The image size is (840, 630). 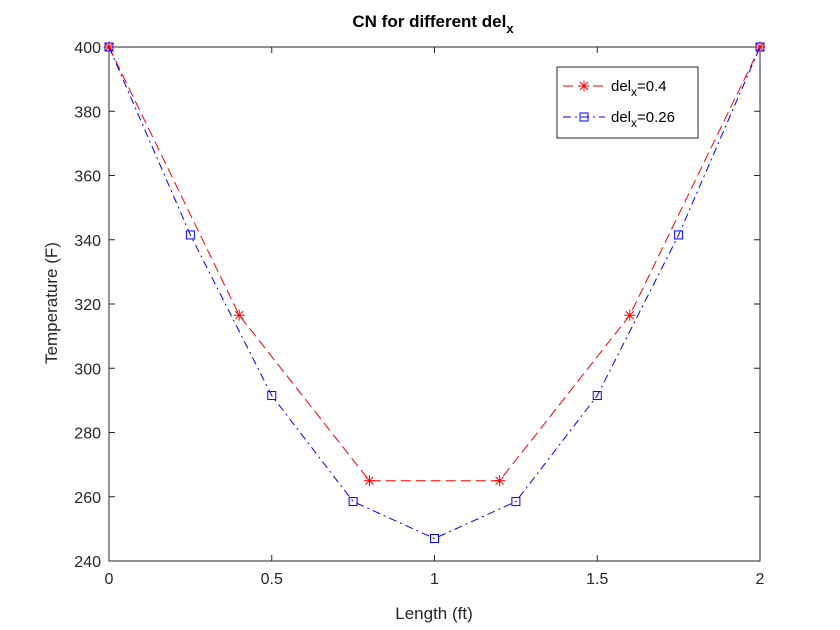 What do you see at coordinates (272, 579) in the screenshot?
I see `x-tick-label: 0.5` at bounding box center [272, 579].